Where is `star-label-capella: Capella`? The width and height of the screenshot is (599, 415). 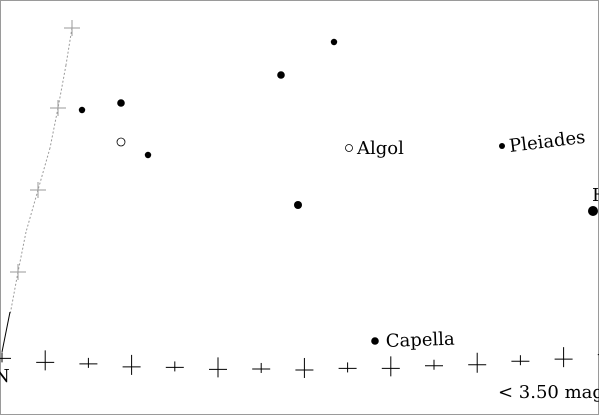
star-label-capella: Capella is located at coordinates (420, 340).